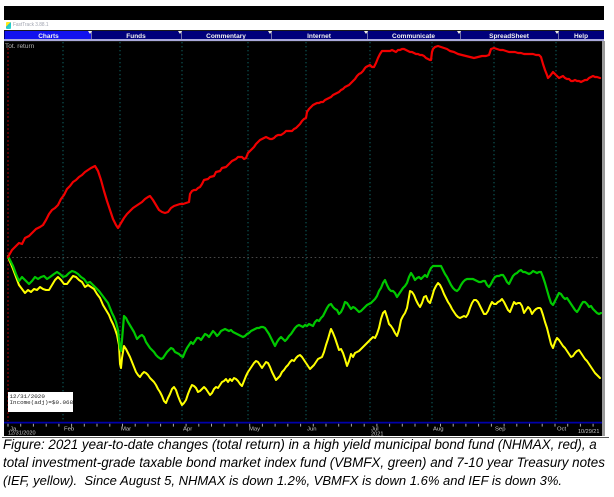 The width and height of the screenshot is (614, 497). Describe the element at coordinates (588, 432) in the screenshot. I see `svg-text: 10/29/21` at that location.